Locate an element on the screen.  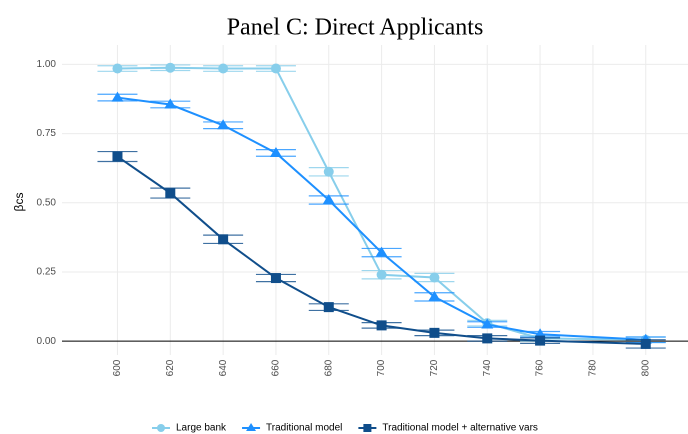
y-axis-label: βcs is located at coordinates (19, 202).